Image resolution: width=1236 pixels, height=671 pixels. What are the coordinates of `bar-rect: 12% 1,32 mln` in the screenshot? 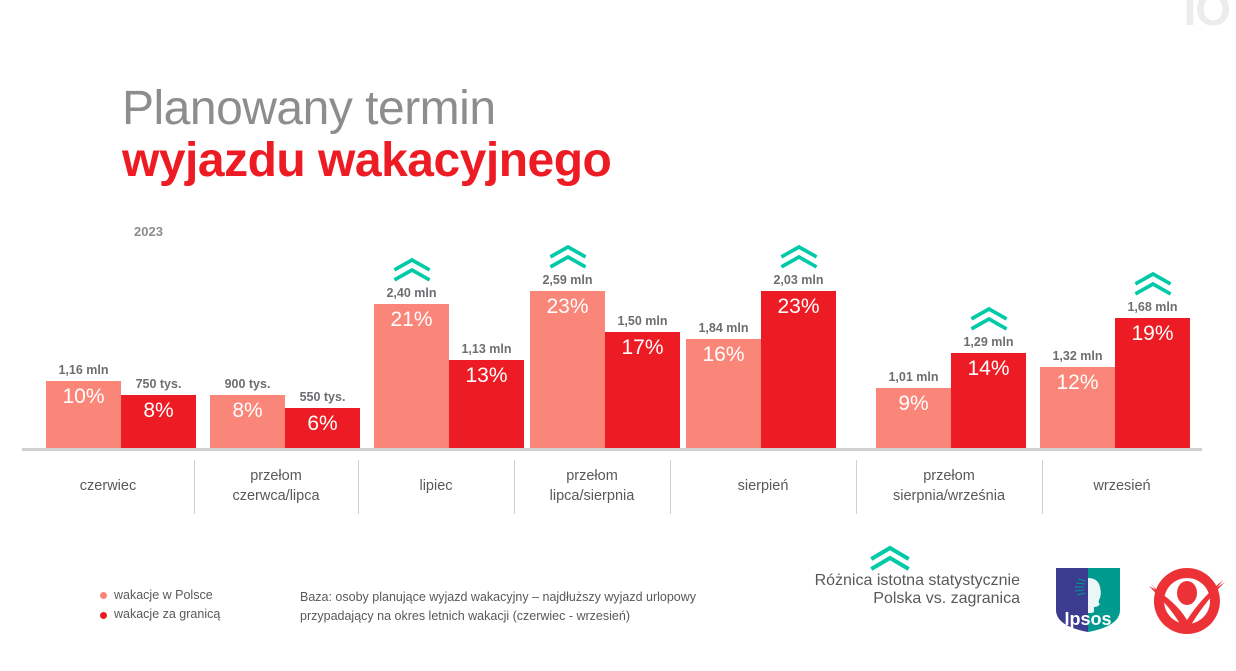 It's located at (1077, 399).